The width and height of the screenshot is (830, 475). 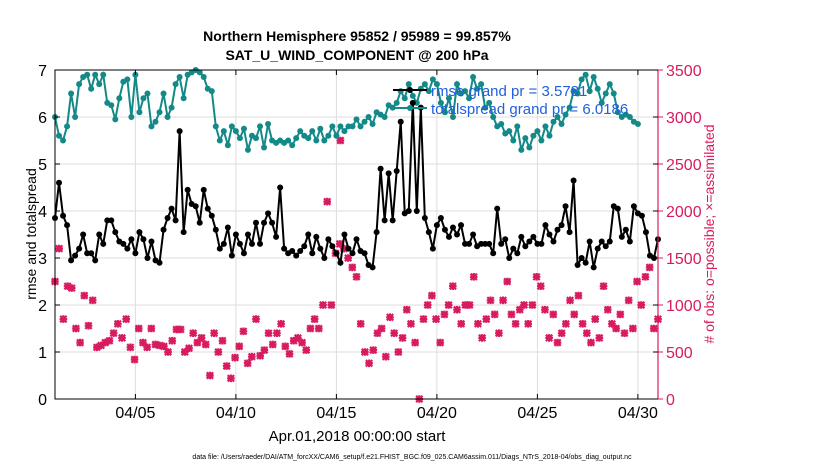 What do you see at coordinates (236, 413) in the screenshot?
I see `x-tick-label: 04/10` at bounding box center [236, 413].